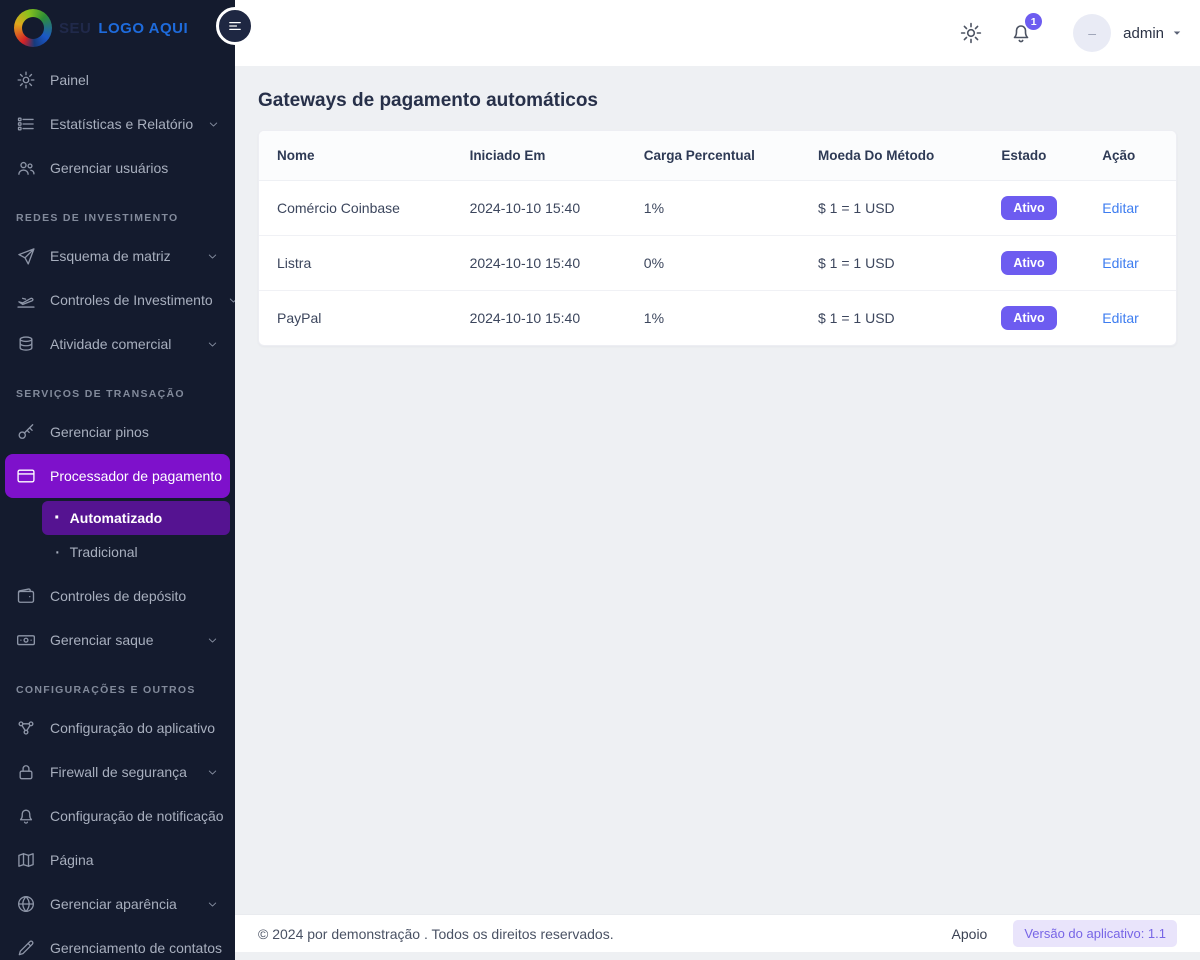 The image size is (1200, 960). What do you see at coordinates (717, 956) in the screenshot?
I see `bottom-strip` at bounding box center [717, 956].